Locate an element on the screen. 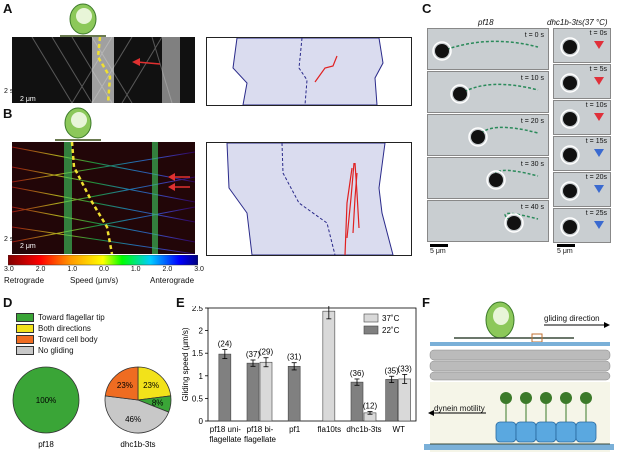 The width and height of the screenshot is (617, 457). sample-size-label: (24) is located at coordinates (225, 344).